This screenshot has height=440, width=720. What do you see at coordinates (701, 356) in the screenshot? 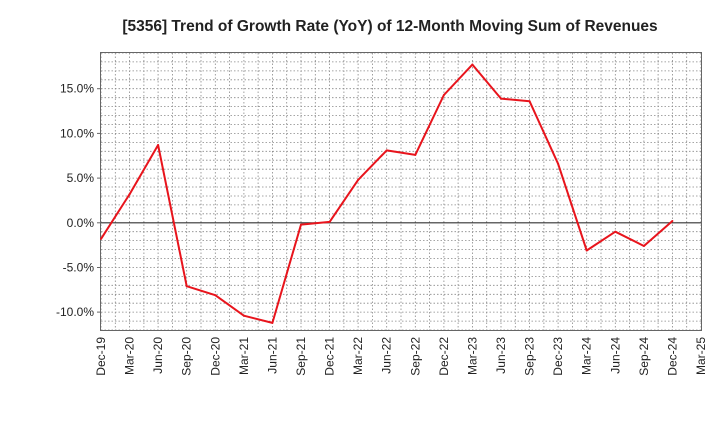
I see `x-tick-label: Mar-25` at bounding box center [701, 356].